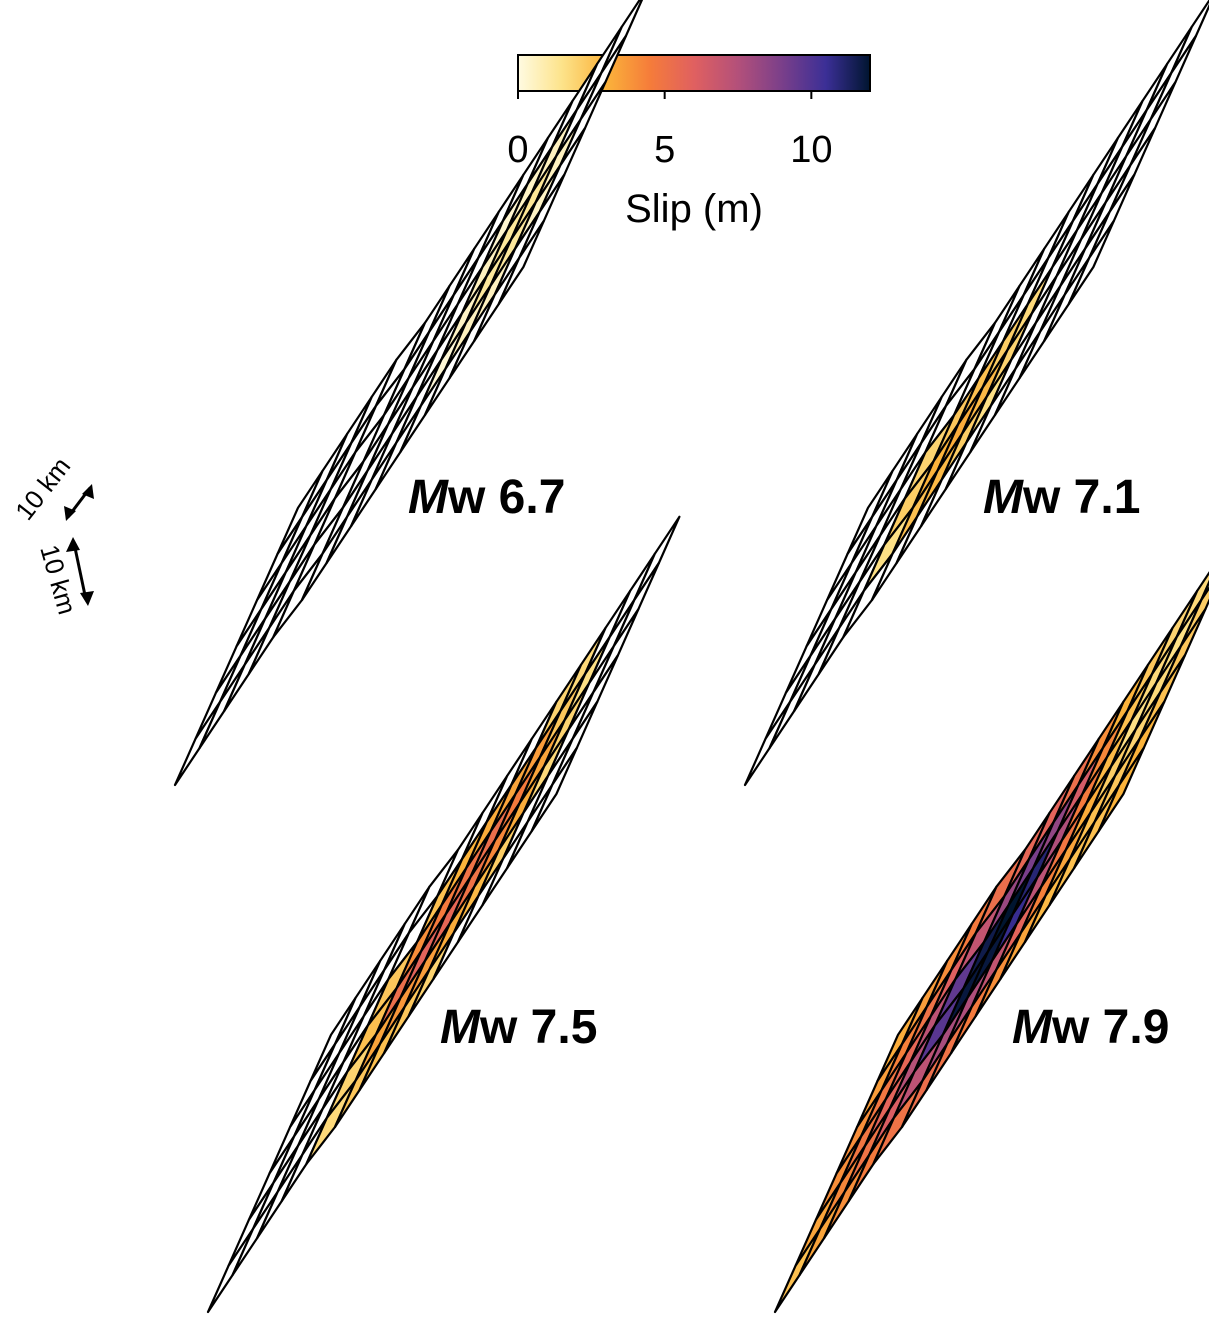 Image resolution: width=1209 pixels, height=1328 pixels. What do you see at coordinates (1110, 1027) in the screenshot?
I see `magnitude-label-mw79-value: w 7.9` at bounding box center [1110, 1027].